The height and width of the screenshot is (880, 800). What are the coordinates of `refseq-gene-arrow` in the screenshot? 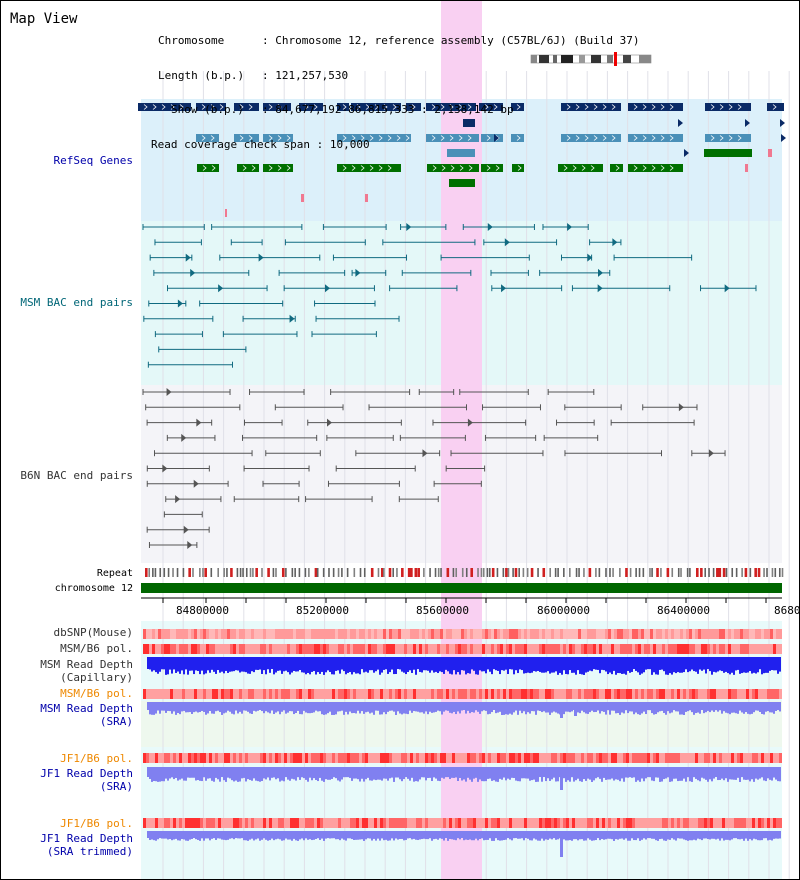 It's located at (783, 138).